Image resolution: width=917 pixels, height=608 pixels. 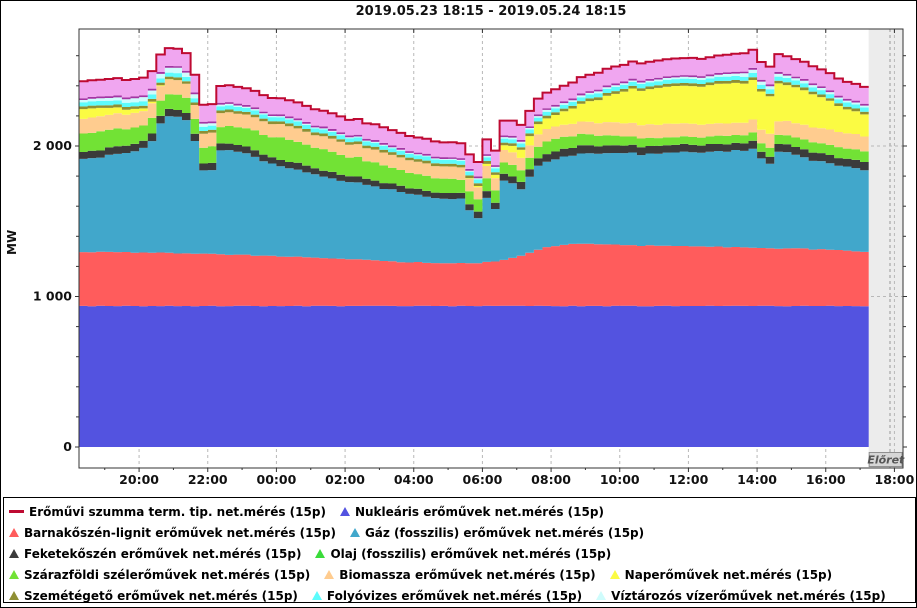 What do you see at coordinates (52, 145) in the screenshot?
I see `y-tick-label: 2 000` at bounding box center [52, 145].